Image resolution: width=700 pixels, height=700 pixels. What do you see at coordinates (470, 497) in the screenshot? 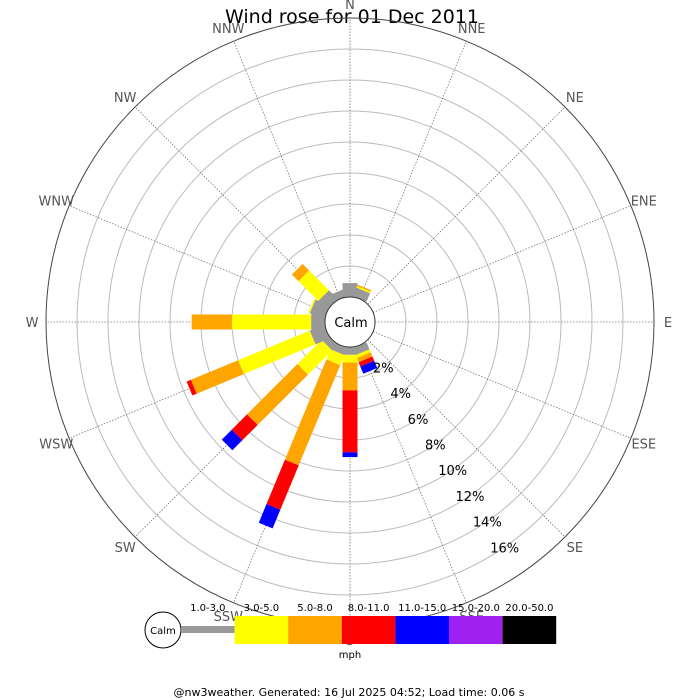
I see `ring-label-12: 12%` at bounding box center [470, 497].